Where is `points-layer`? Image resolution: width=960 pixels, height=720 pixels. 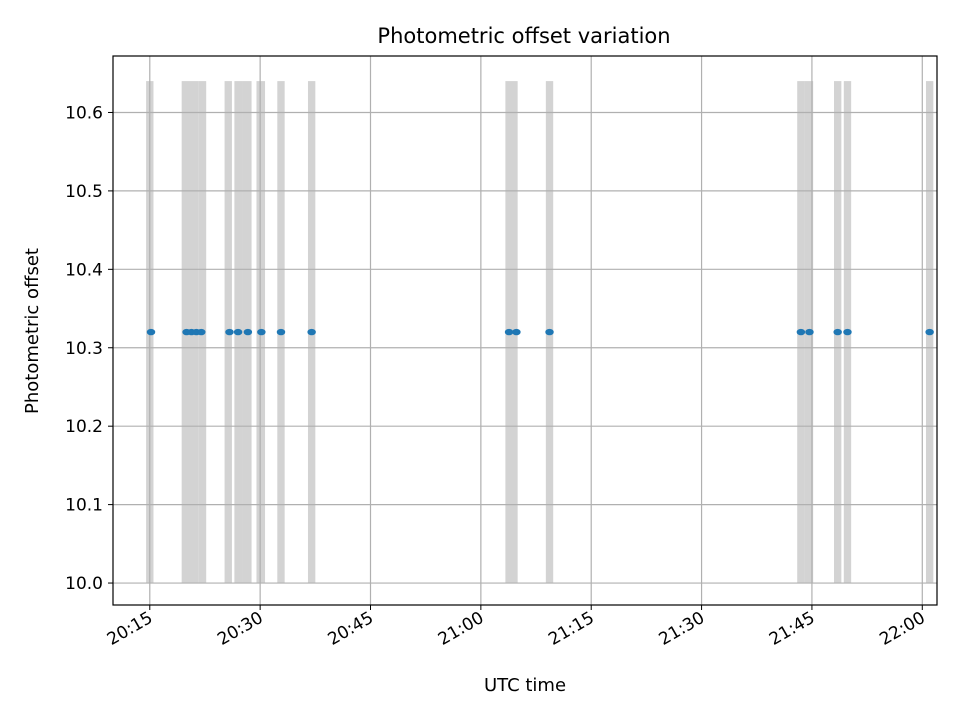 points-layer is located at coordinates (540, 332).